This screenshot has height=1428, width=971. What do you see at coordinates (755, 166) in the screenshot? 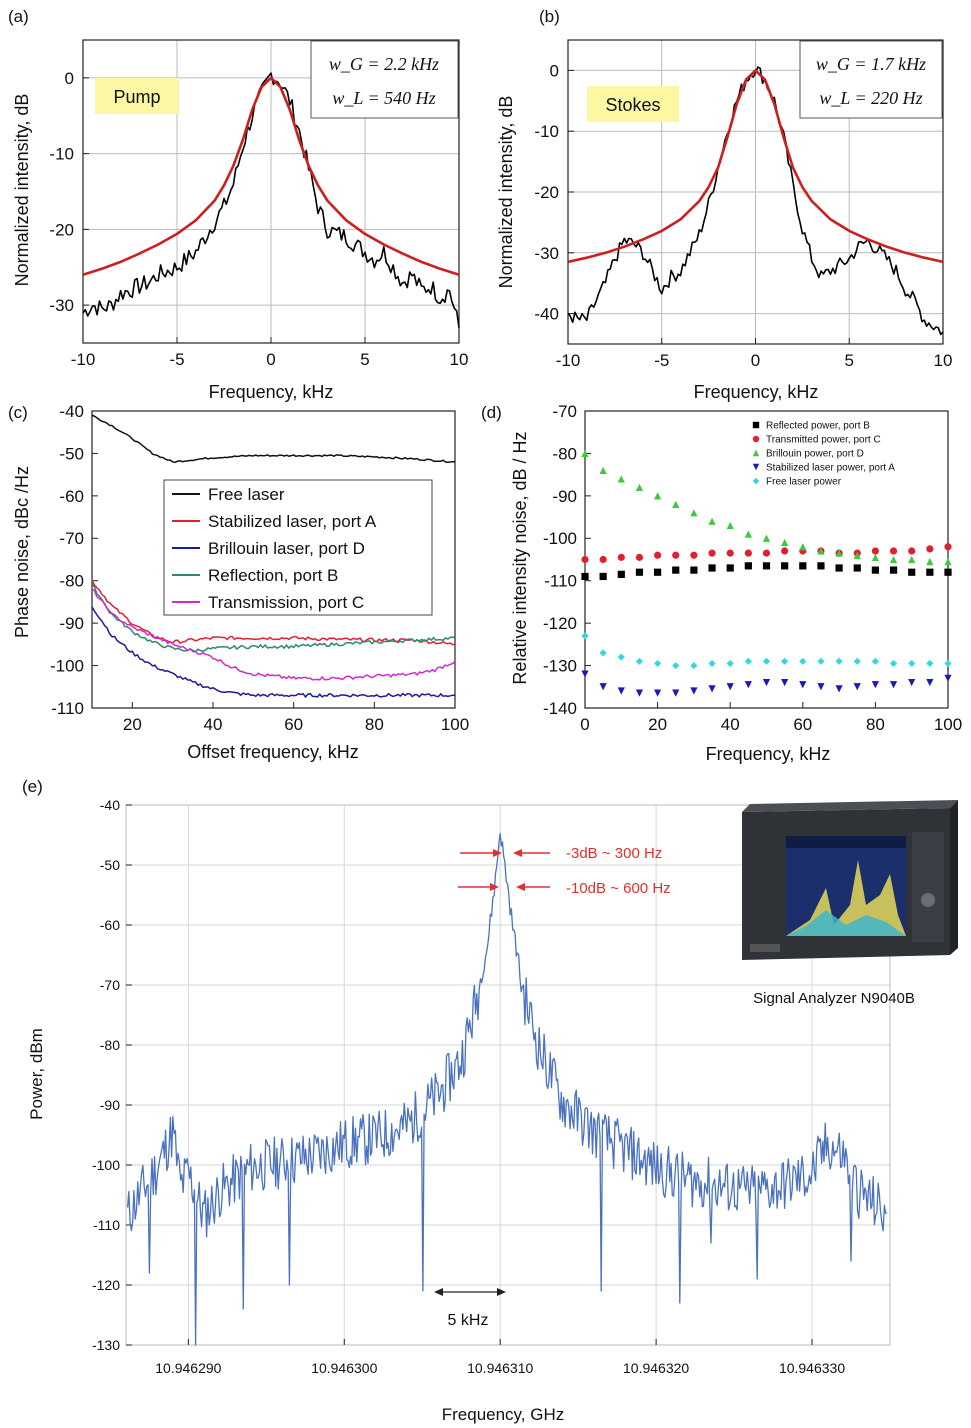
I see `series-line-fit` at bounding box center [755, 166].